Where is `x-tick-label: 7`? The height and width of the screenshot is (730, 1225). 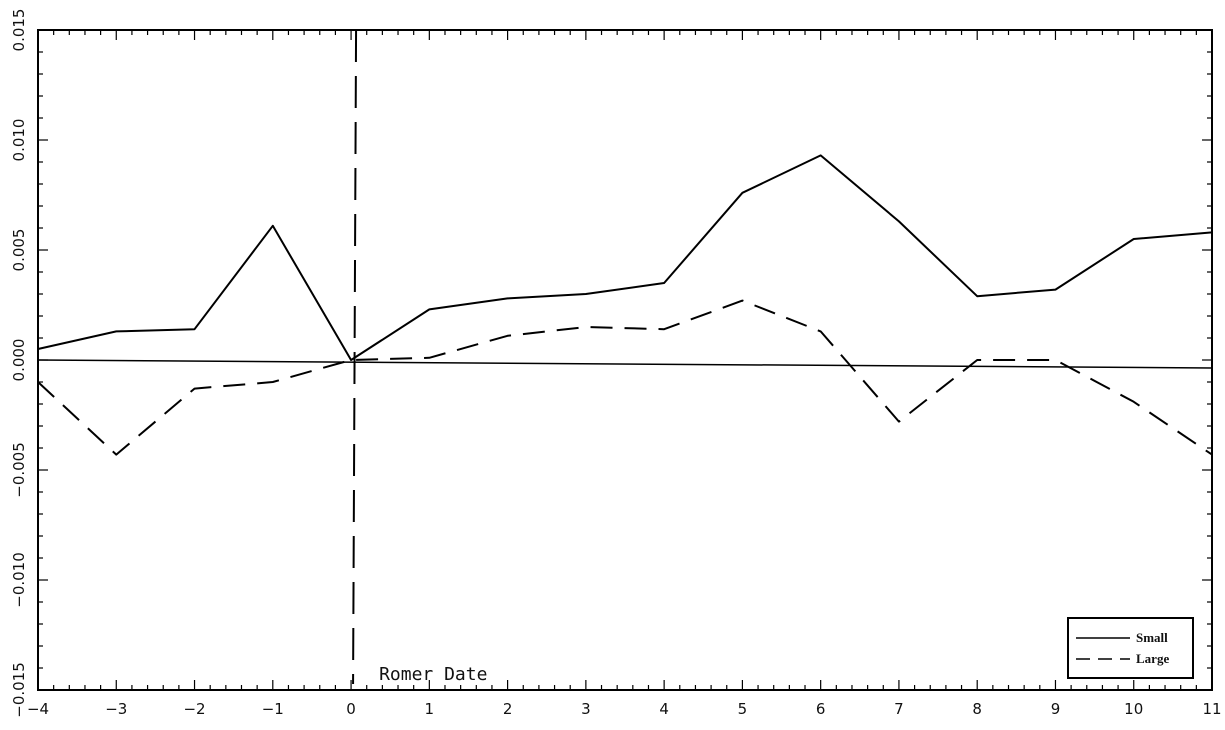 x-tick-label: 7 is located at coordinates (899, 709).